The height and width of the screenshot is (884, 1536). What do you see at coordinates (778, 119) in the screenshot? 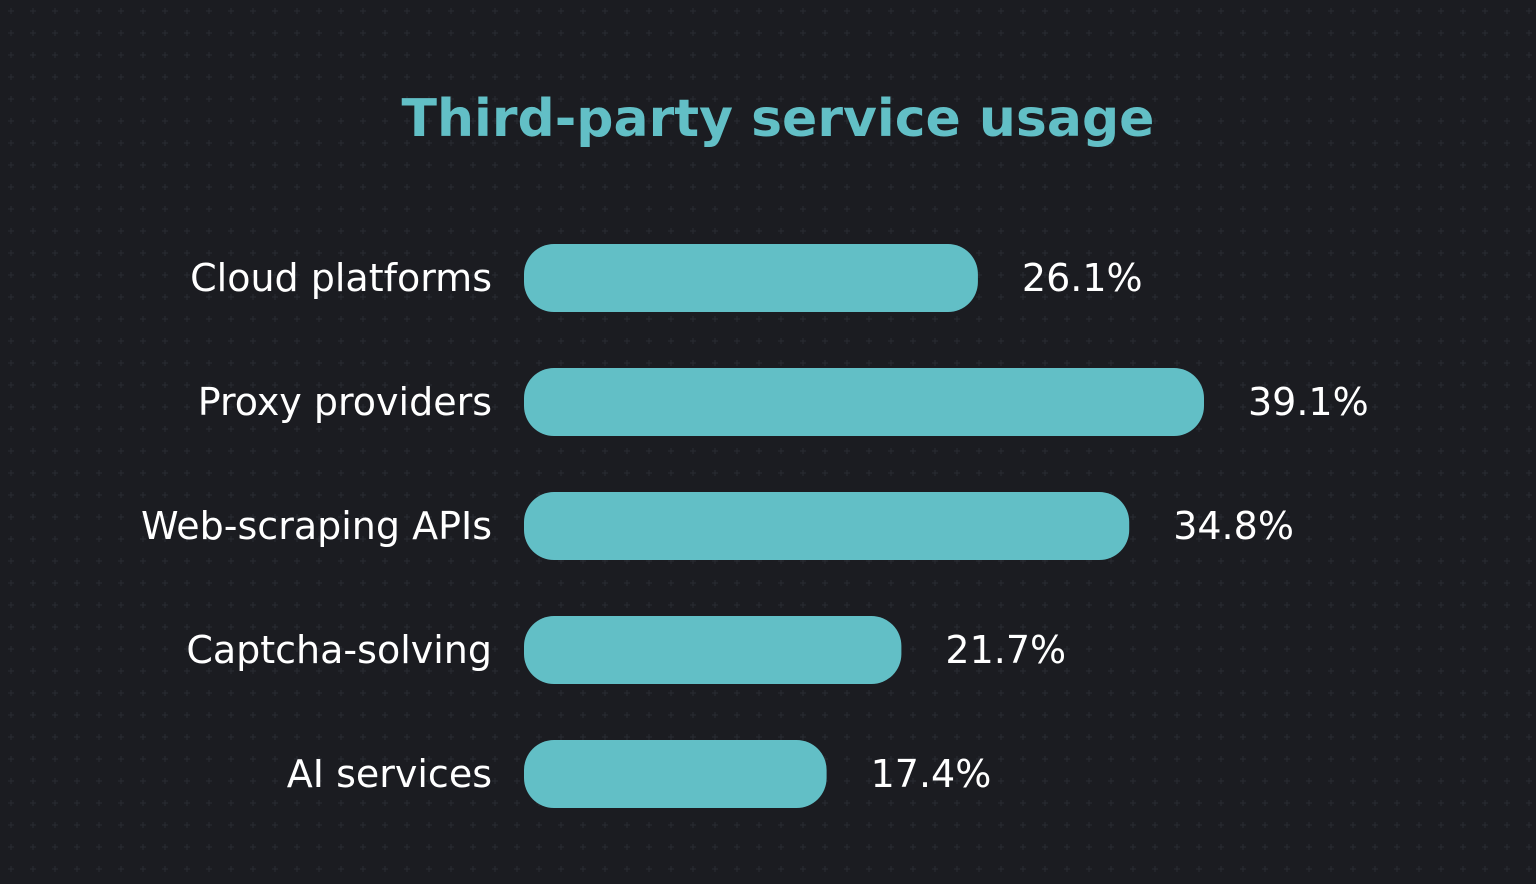
I see `chart-title: Third-party service usage` at bounding box center [778, 119].